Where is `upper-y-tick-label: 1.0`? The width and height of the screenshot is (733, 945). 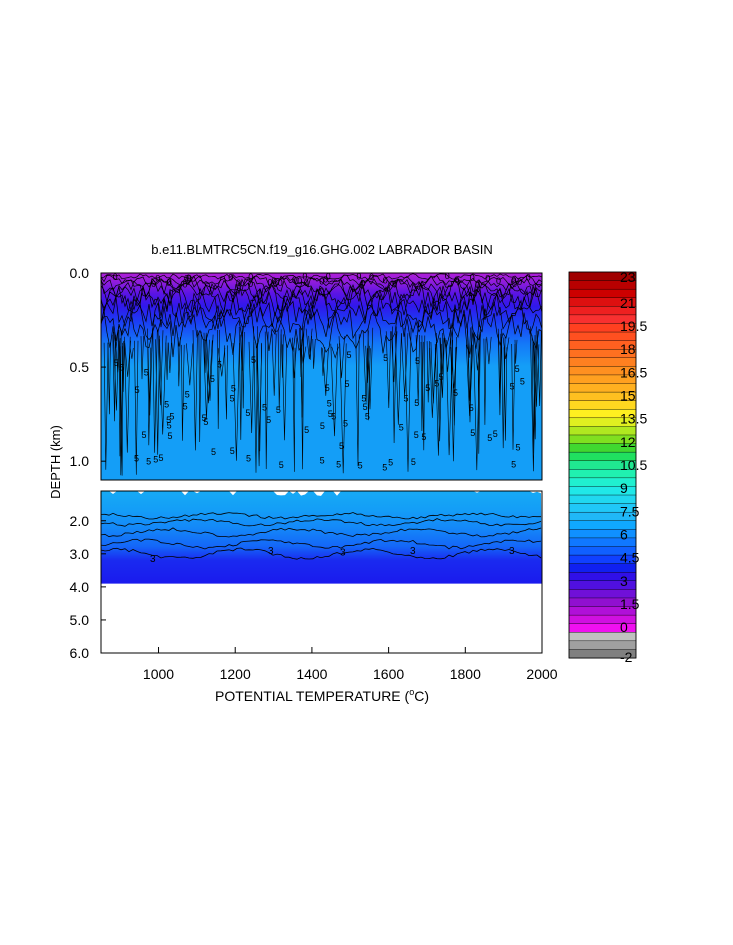
upper-y-tick-label: 1.0 is located at coordinates (80, 461).